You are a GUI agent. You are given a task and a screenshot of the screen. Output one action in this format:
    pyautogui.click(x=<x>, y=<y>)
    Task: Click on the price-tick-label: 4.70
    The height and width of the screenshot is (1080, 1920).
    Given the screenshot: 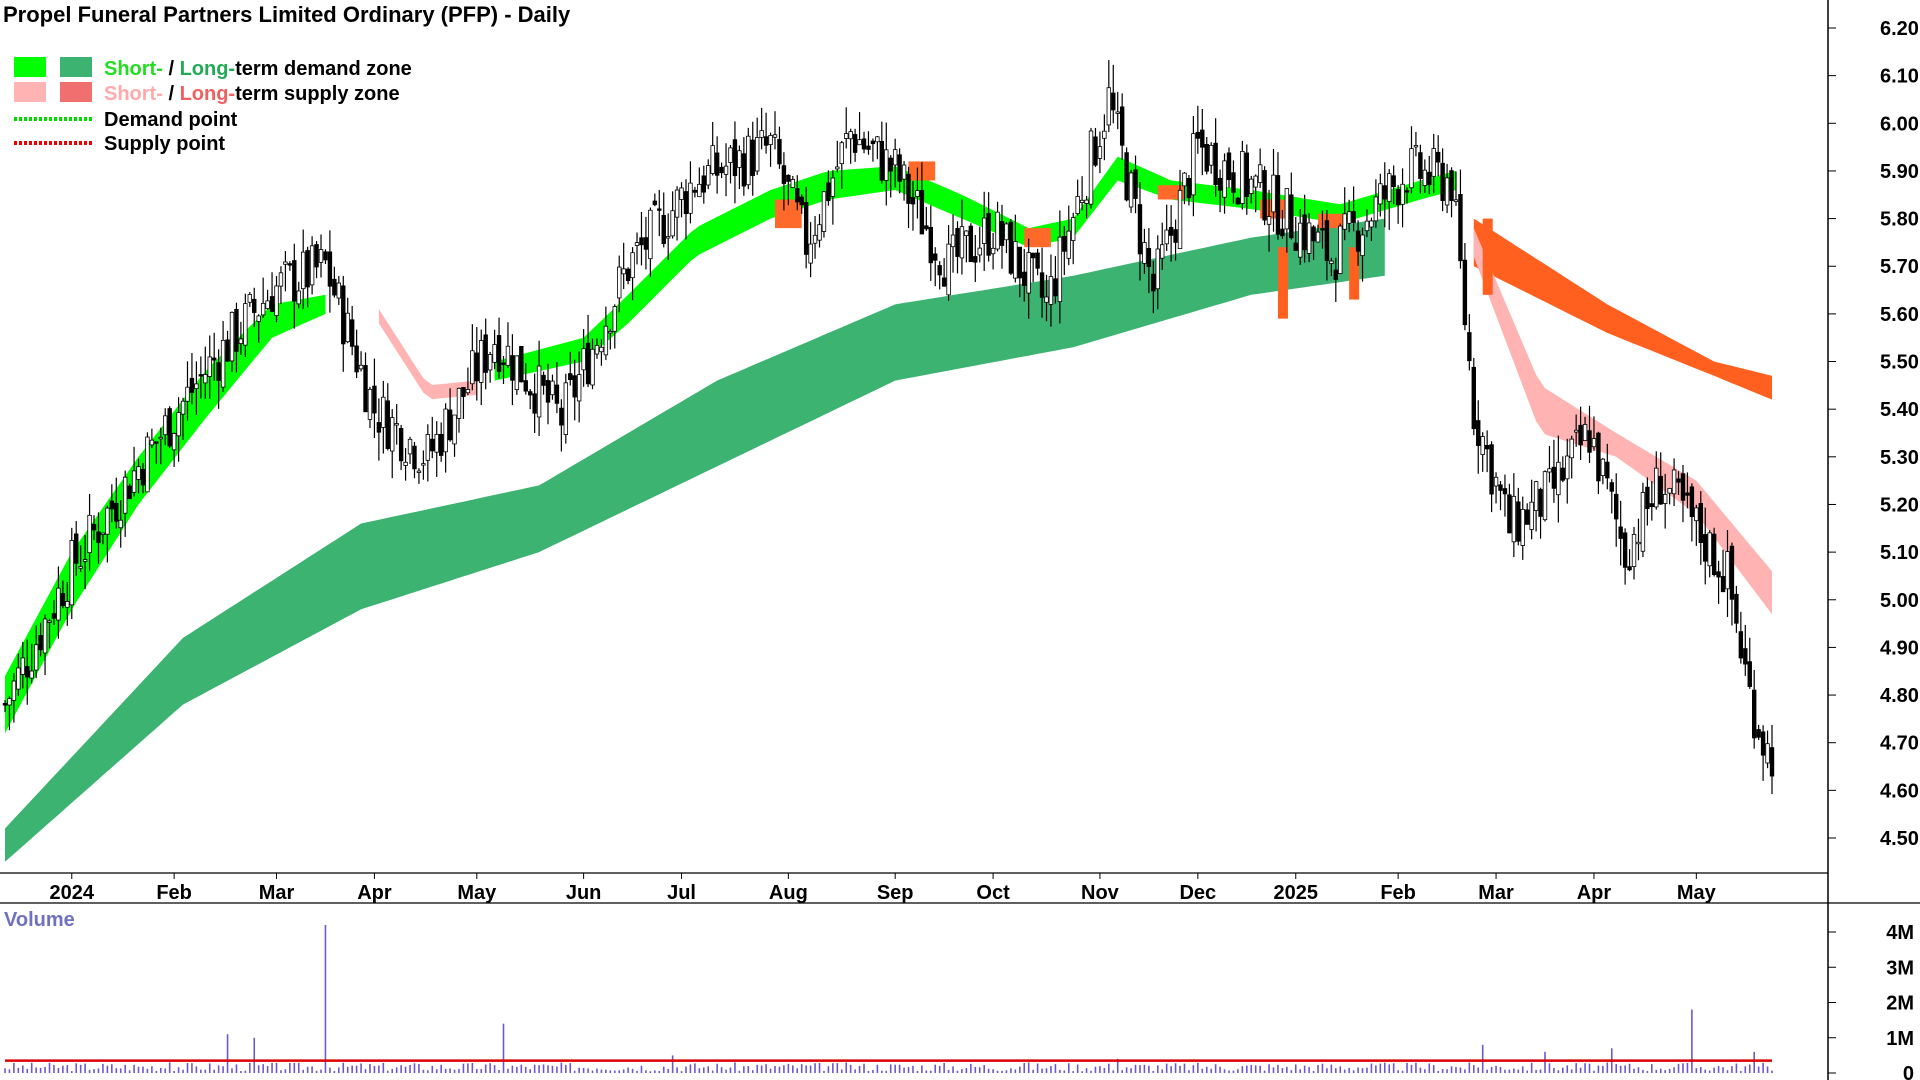 What is the action you would take?
    pyautogui.click(x=1899, y=744)
    